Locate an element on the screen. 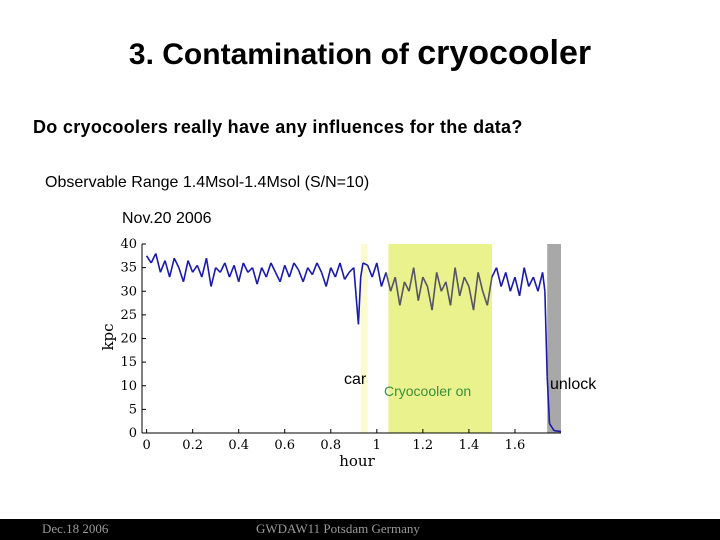 Image resolution: width=720 pixels, height=540 pixels. x-tick-label: 1.2 is located at coordinates (423, 445).